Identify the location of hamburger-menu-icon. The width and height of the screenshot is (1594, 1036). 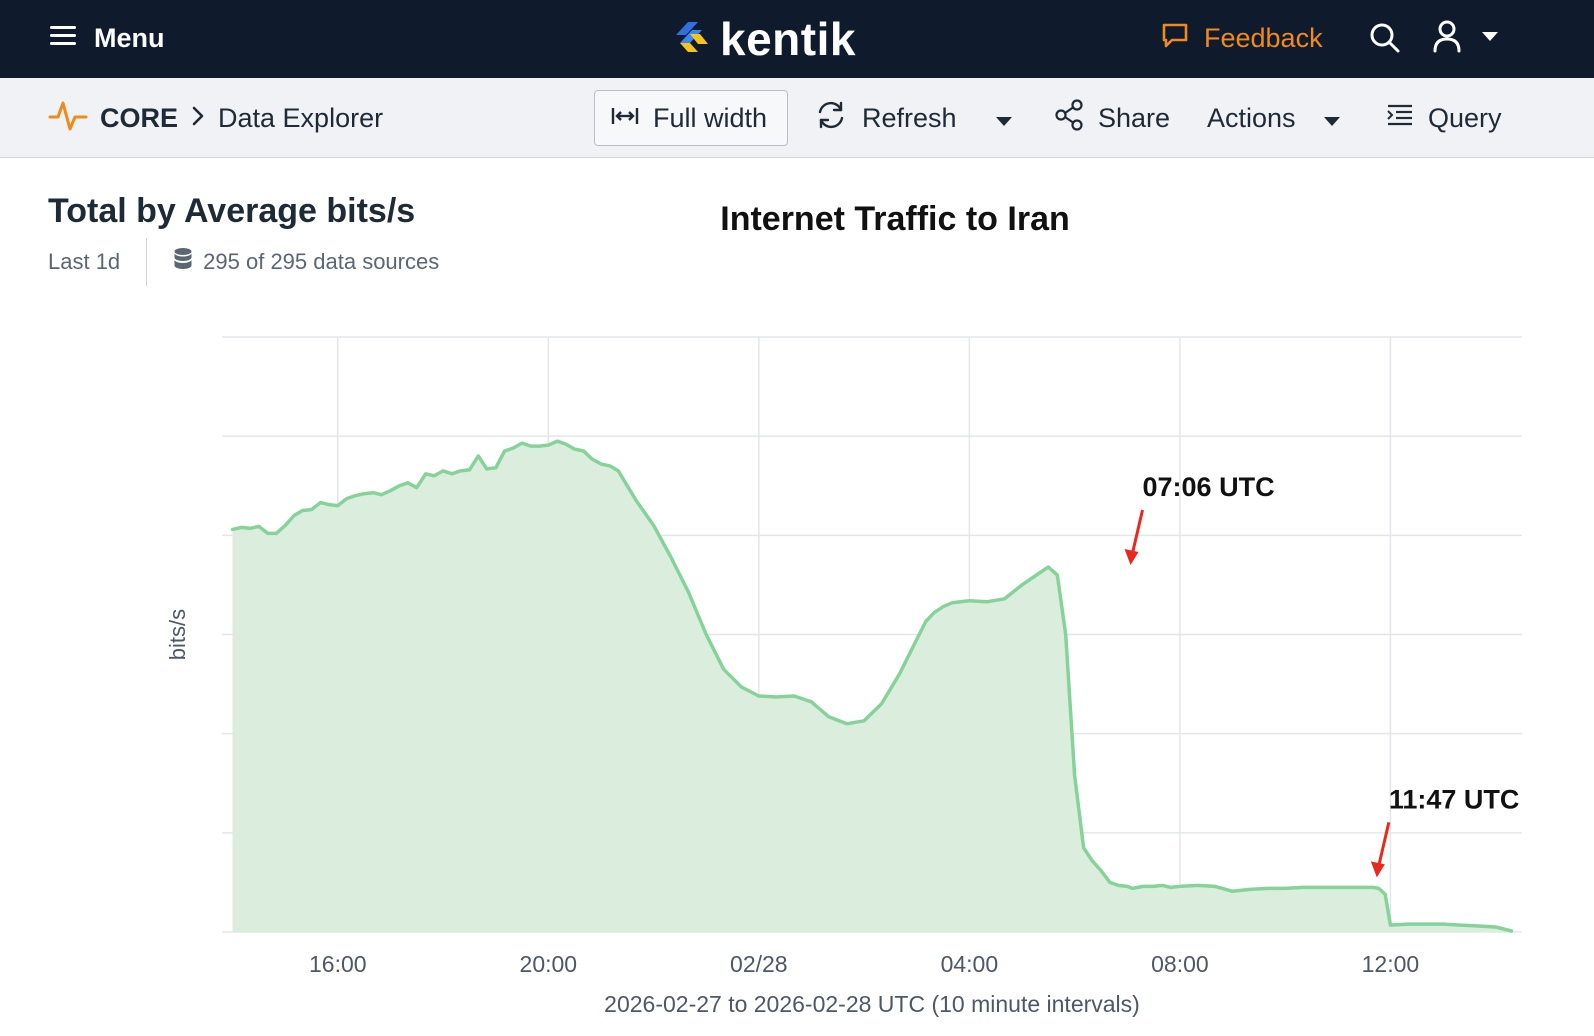
(63, 38).